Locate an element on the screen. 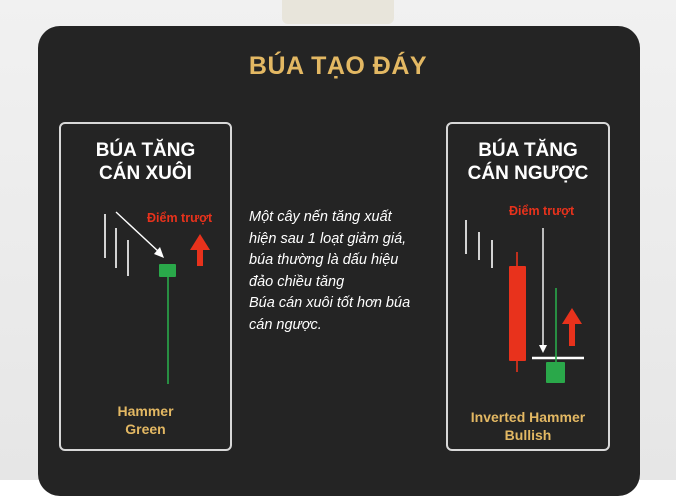 This screenshot has width=676, height=496. hammer-card-title: BÚA TĂNG CÁN XUÔI is located at coordinates (145, 162).